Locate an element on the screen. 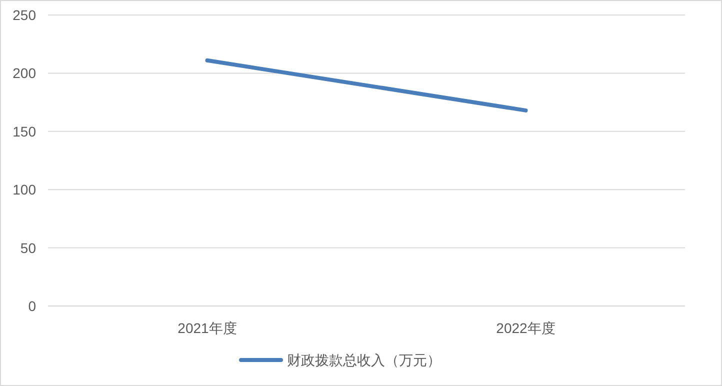 This screenshot has height=386, width=722. y-tick-label: 200 is located at coordinates (24, 73).